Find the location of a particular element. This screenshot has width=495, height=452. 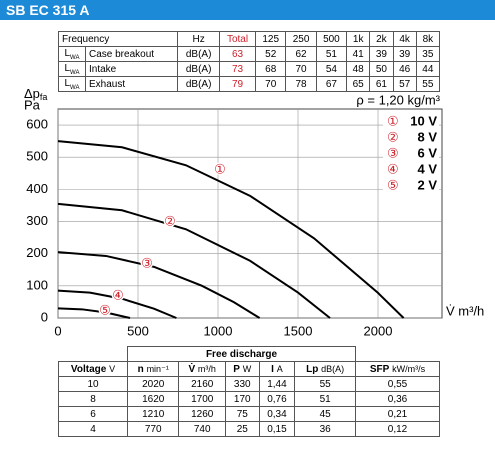

legend-marker: ⑤ is located at coordinates (393, 184).